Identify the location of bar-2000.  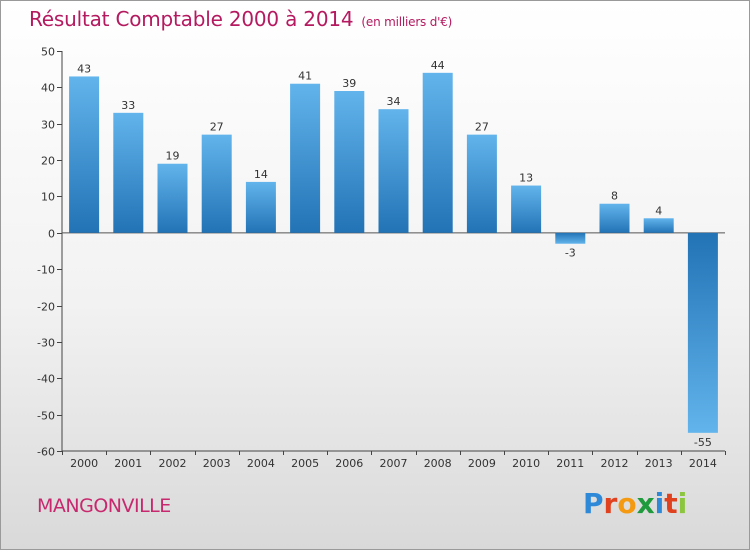
(84, 154).